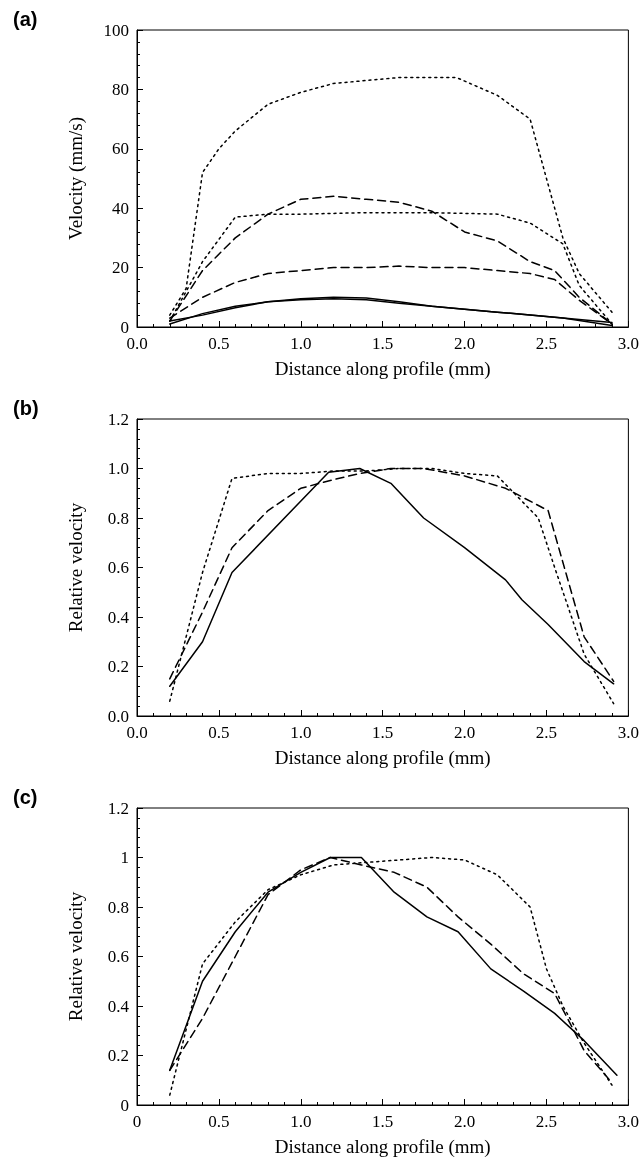  Describe the element at coordinates (25, 797) in the screenshot. I see `chart-title: (c)` at that location.